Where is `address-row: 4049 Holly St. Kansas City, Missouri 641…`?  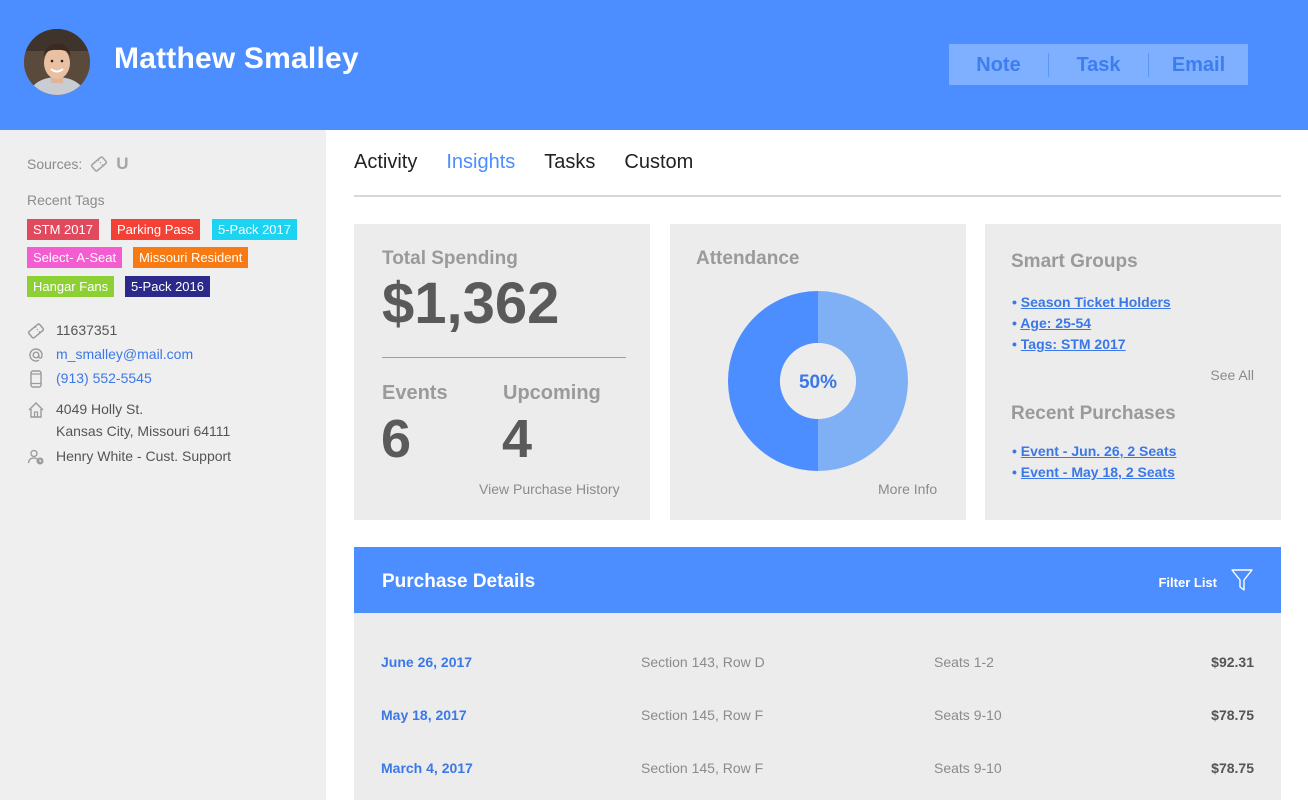 address-row: 4049 Holly St. Kansas City, Missouri 641… is located at coordinates (128, 420).